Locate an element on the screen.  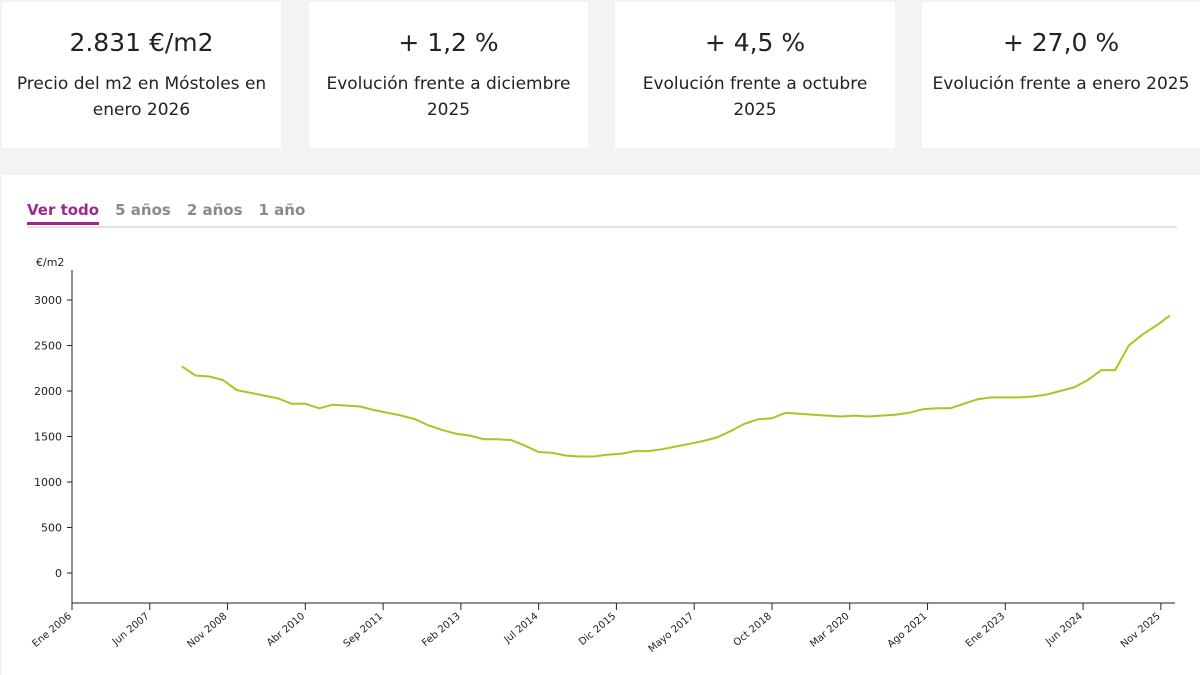
x-tick-label: Mar 2020 is located at coordinates (829, 630).